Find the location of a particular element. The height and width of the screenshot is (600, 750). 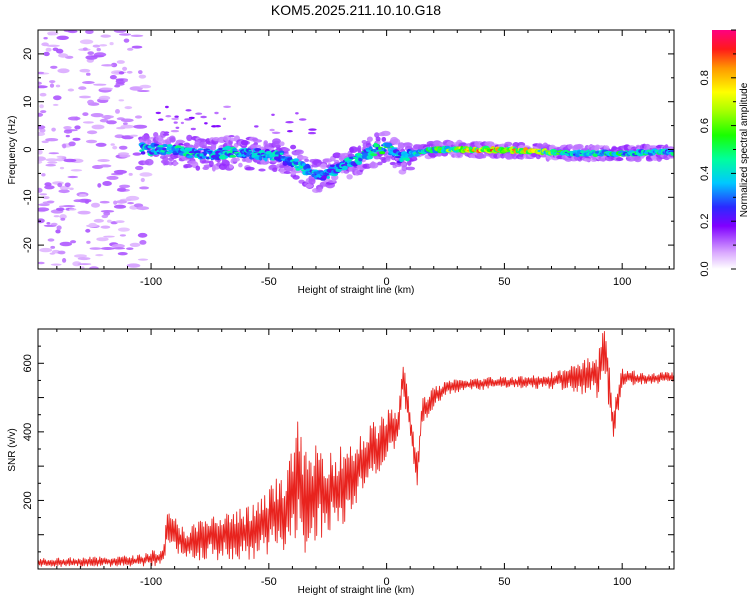

tick-label: 10 is located at coordinates (28, 102).